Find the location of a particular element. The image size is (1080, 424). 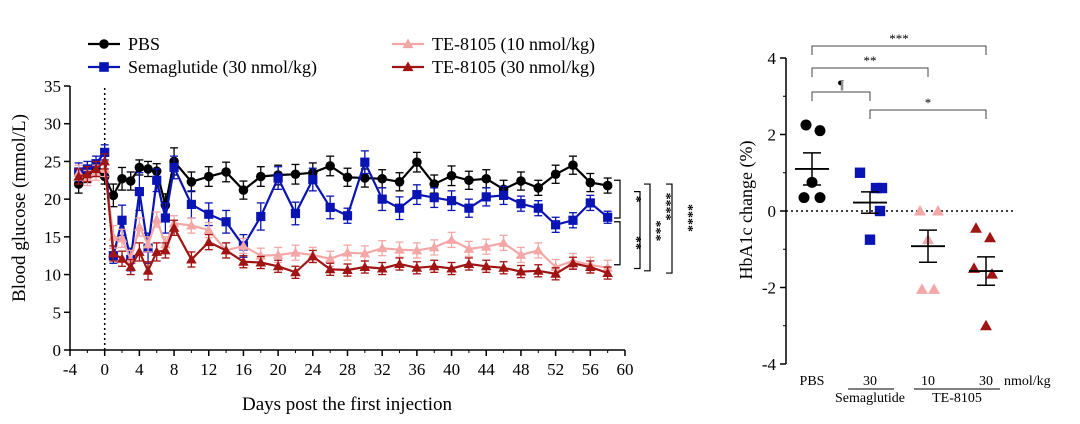

bracket-label: * is located at coordinates (928, 102).